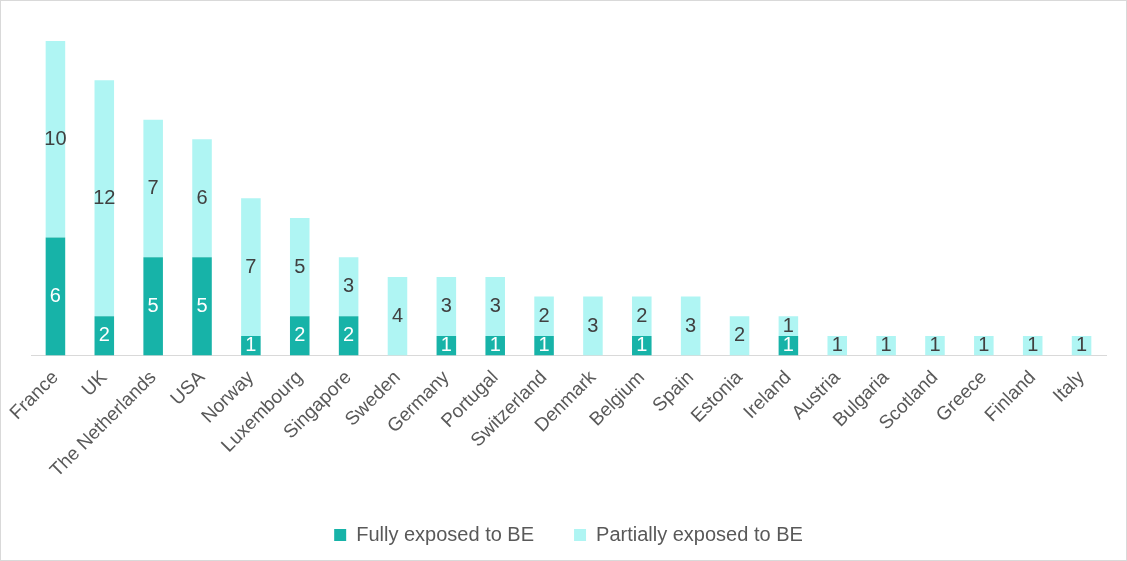 Image resolution: width=1127 pixels, height=561 pixels. I want to click on data-label: 10, so click(55, 137).